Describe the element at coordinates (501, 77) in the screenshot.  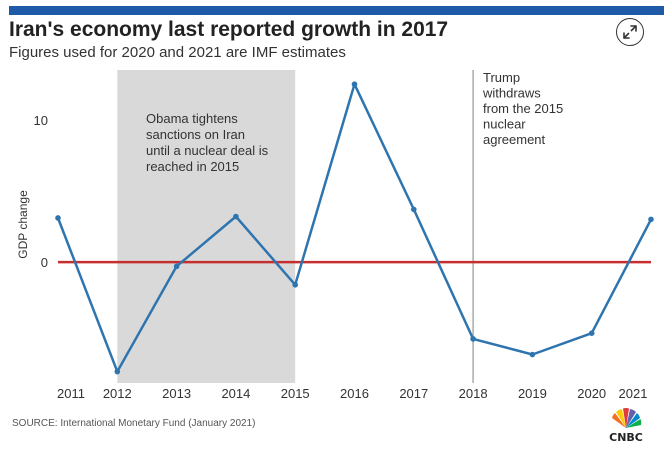
I see `vertical-line-annotation-line: Trump` at that location.